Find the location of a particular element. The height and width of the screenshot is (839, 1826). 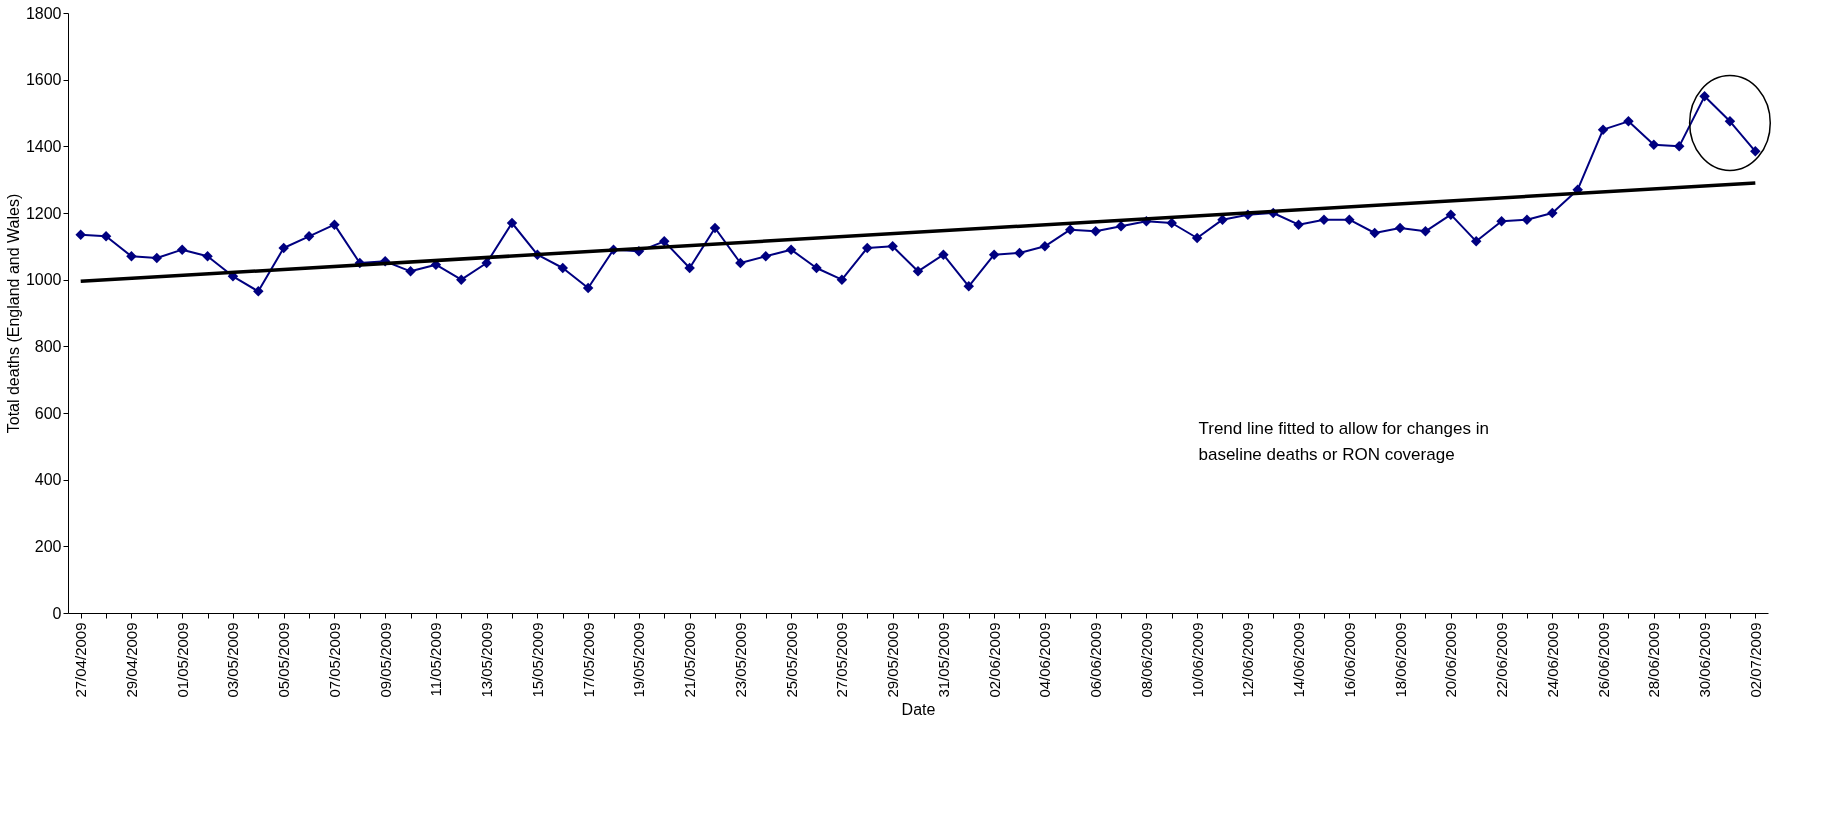

x-tick-label: 27/05/2009 is located at coordinates (842, 660).